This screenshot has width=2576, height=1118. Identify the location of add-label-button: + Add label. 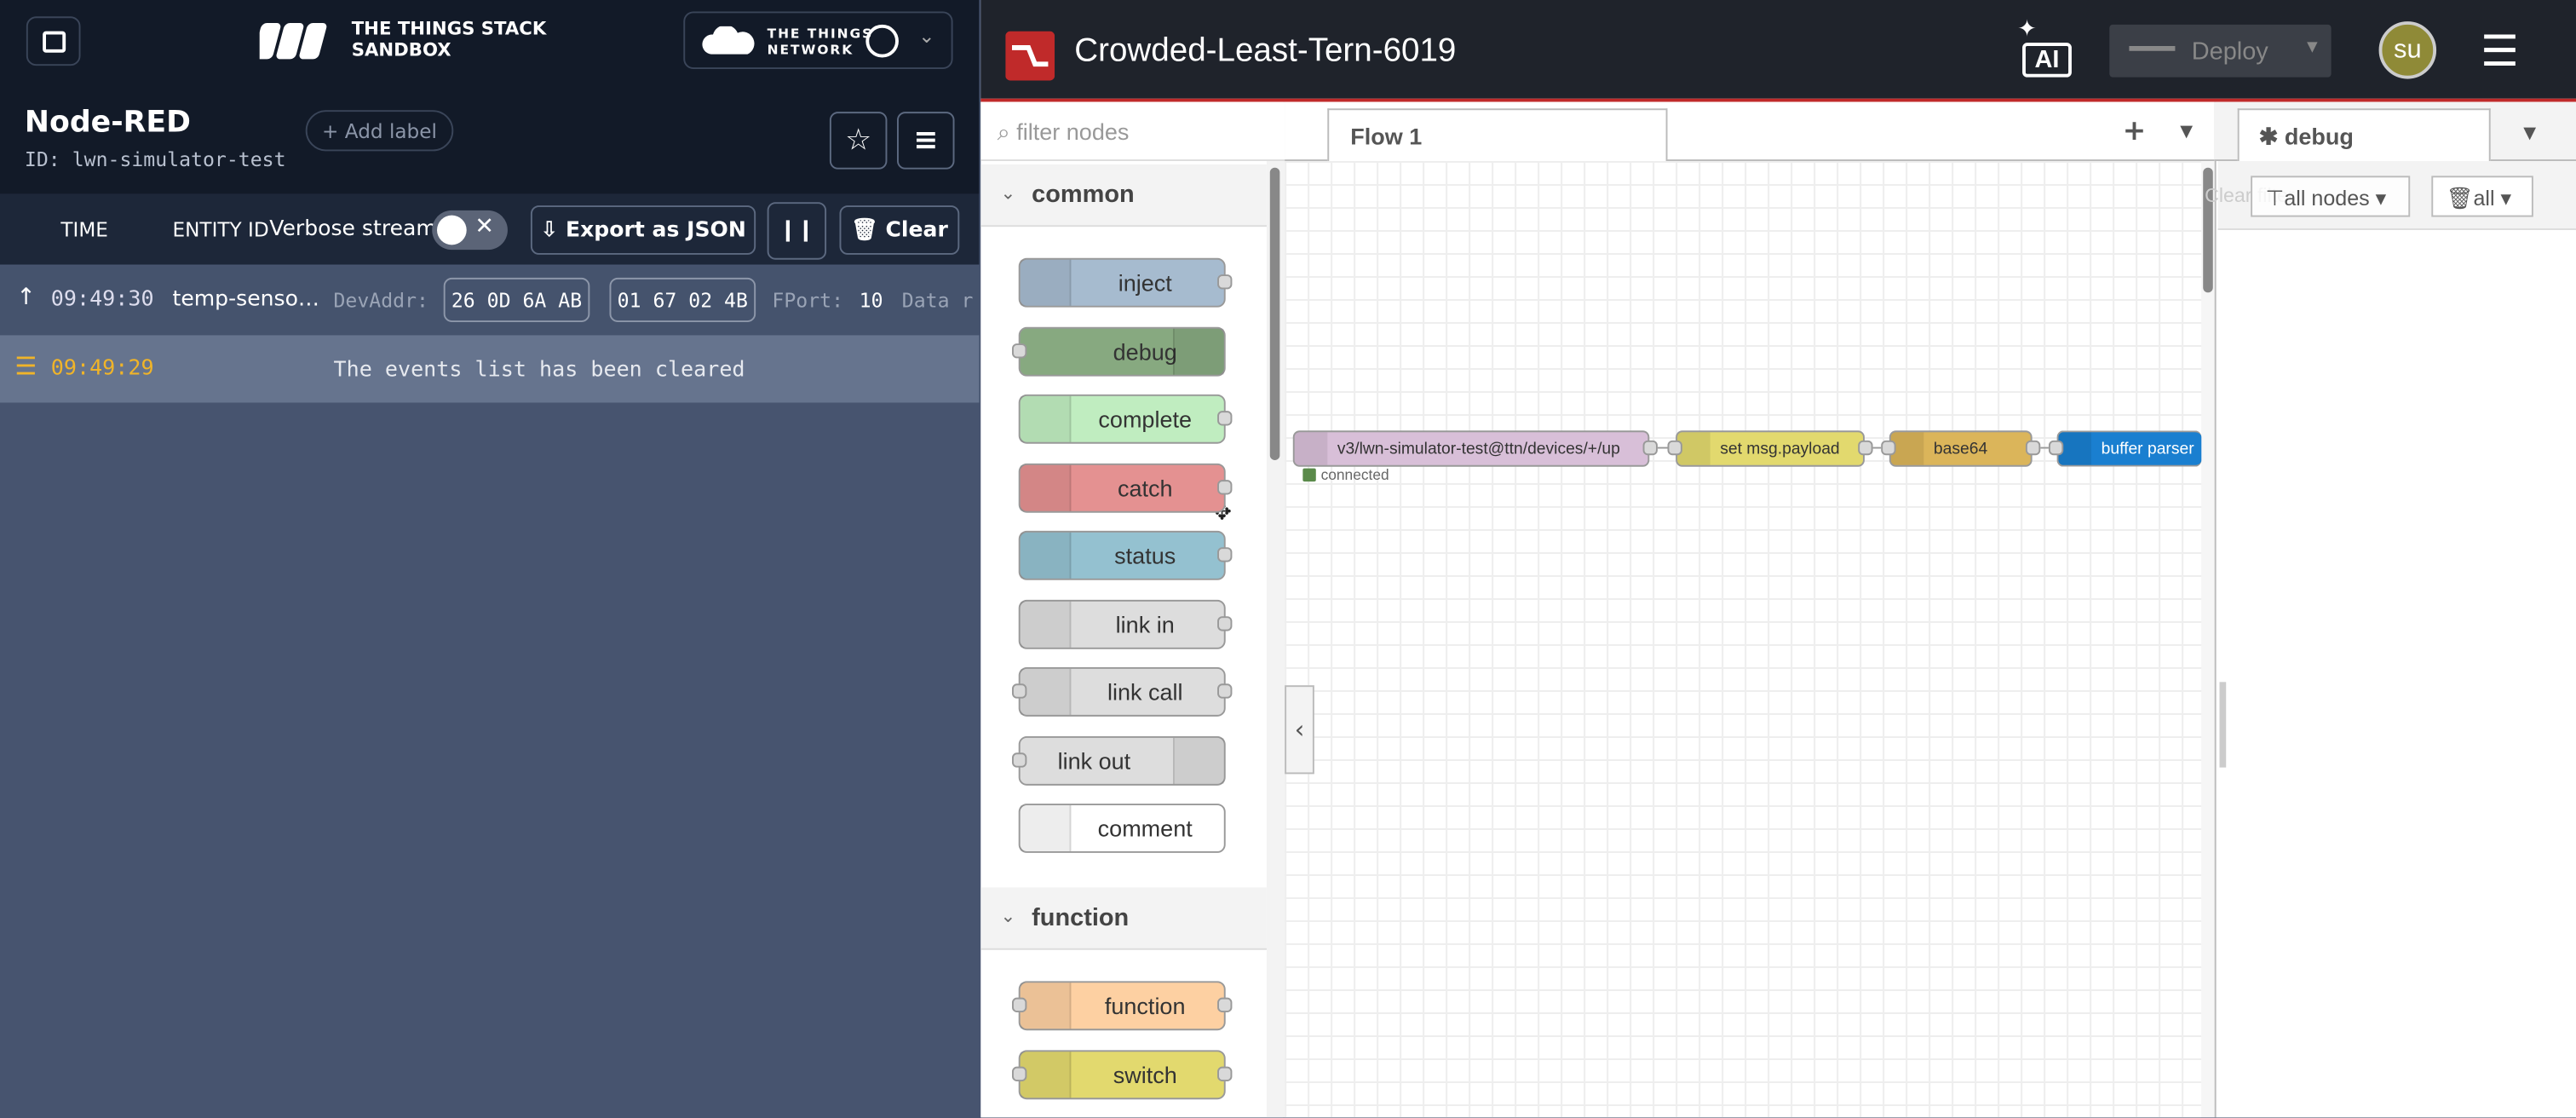
(380, 131).